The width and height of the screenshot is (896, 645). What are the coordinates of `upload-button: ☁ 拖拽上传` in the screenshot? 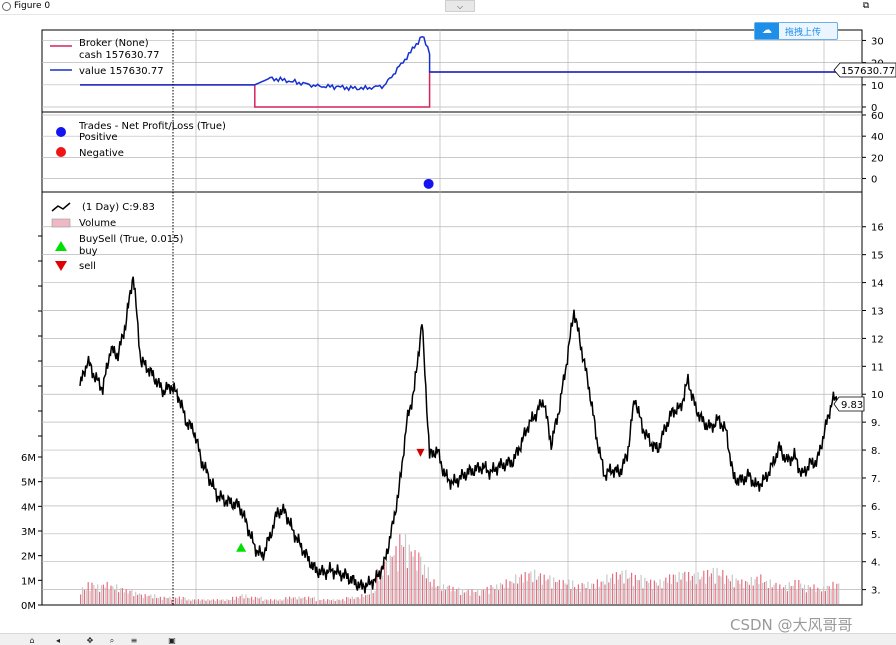 It's located at (796, 31).